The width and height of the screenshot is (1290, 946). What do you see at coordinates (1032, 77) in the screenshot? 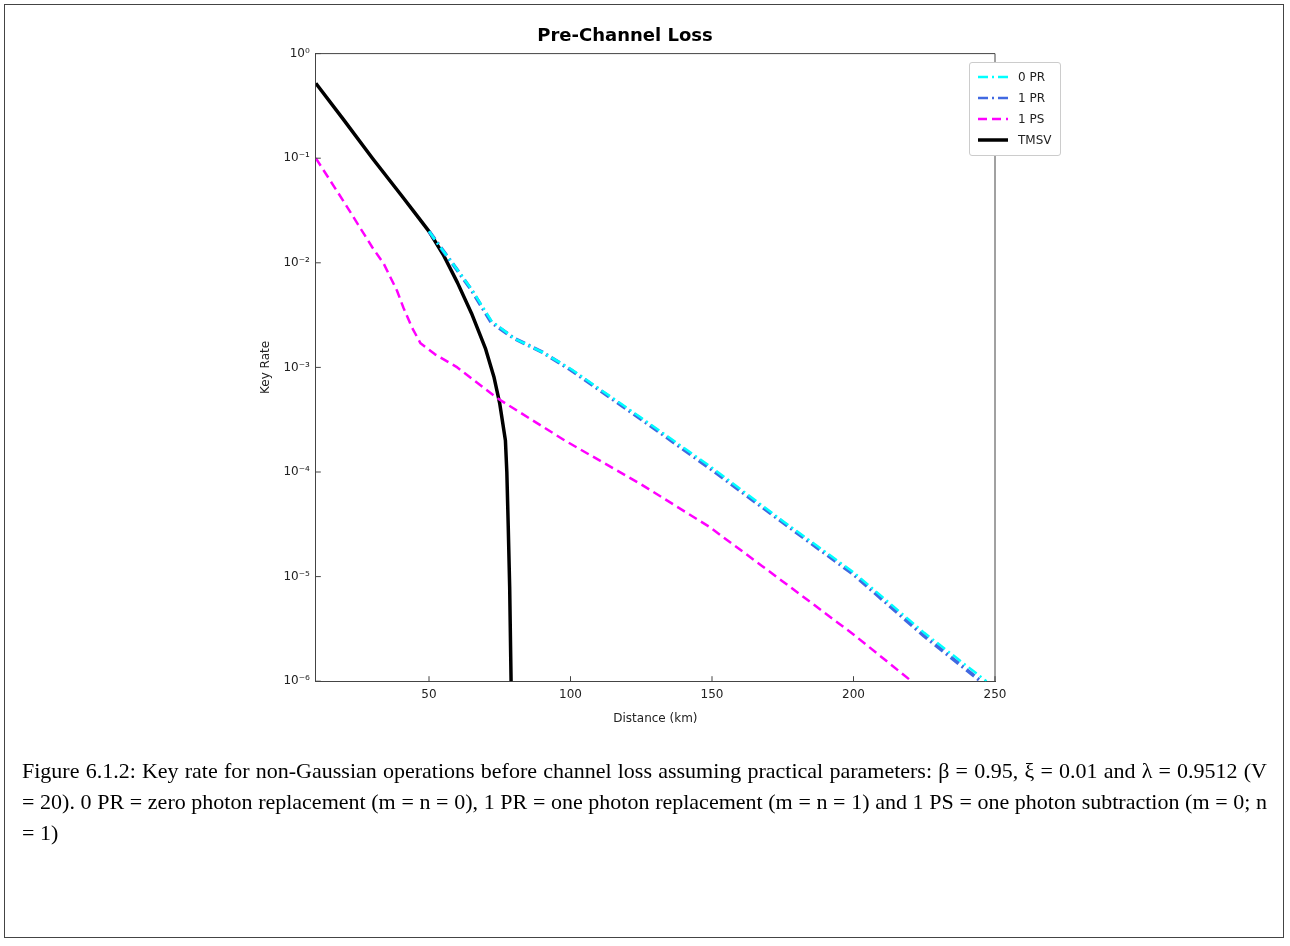
I see `legend-label: 0 PR` at bounding box center [1032, 77].